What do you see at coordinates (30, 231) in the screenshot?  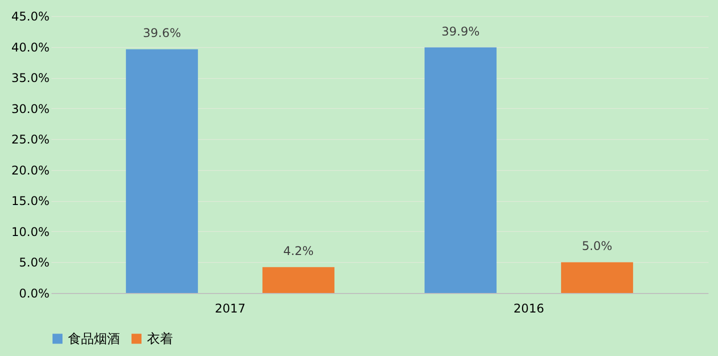 I see `y-tick-label: 10.0%` at bounding box center [30, 231].